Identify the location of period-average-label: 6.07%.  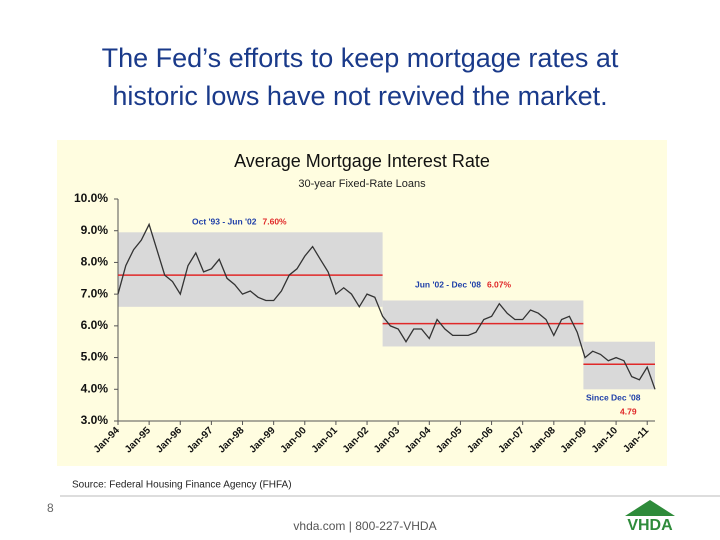
(499, 284).